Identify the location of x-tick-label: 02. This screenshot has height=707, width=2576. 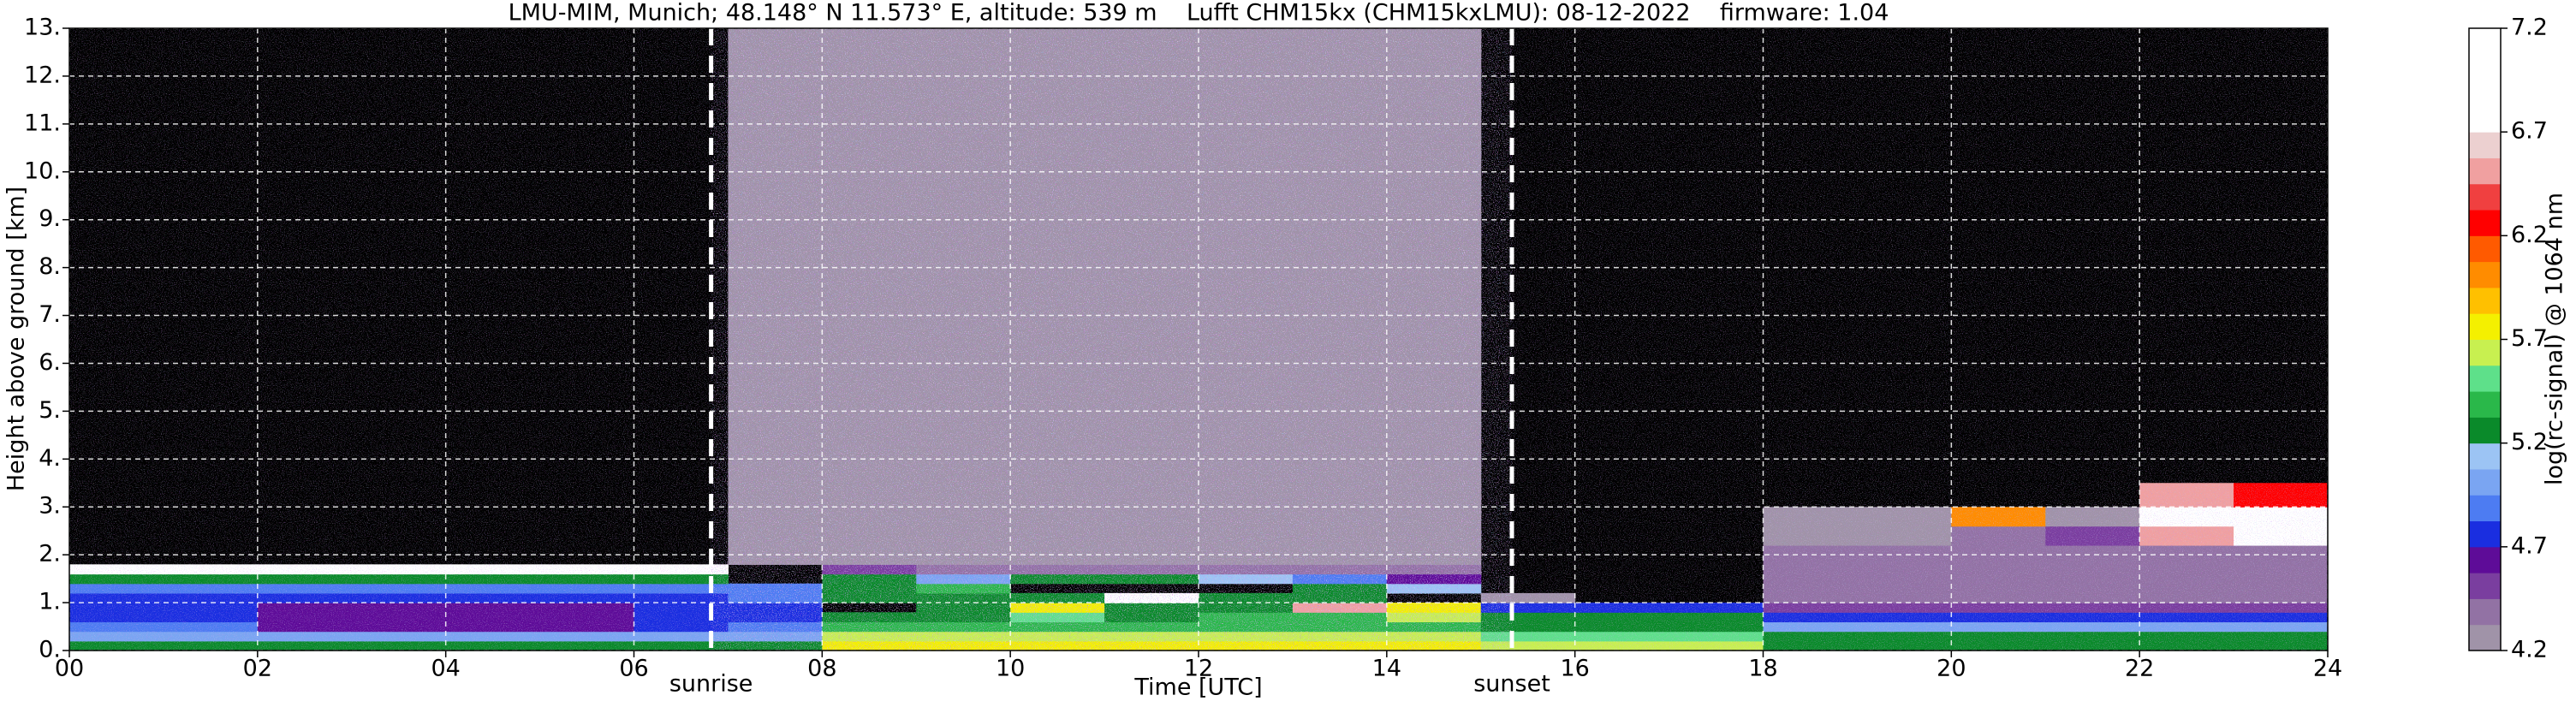
(257, 669).